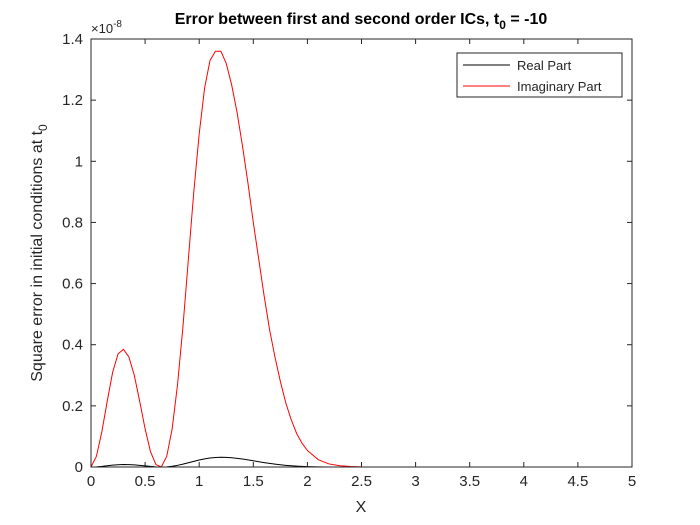 This screenshot has height=525, width=700. I want to click on y-axis-exponent-base: ×10, so click(102, 28).